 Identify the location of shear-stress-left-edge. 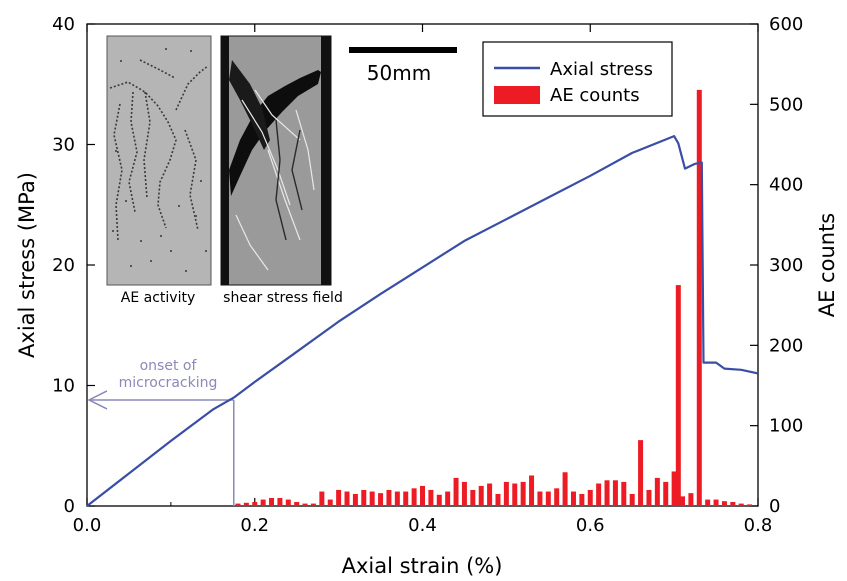
(225, 160).